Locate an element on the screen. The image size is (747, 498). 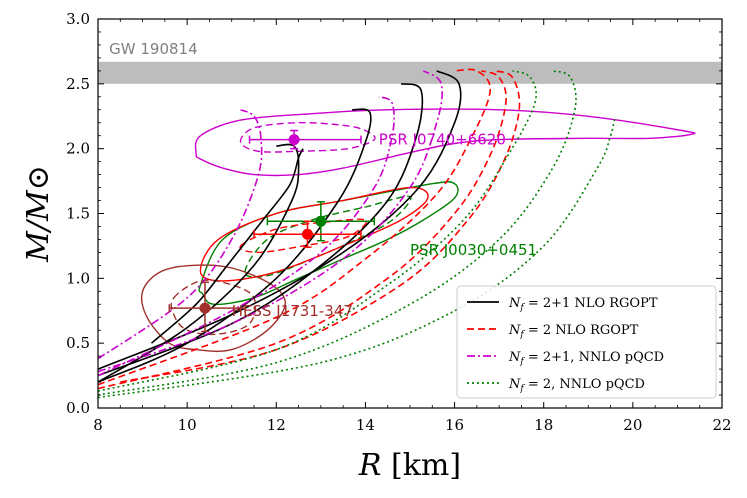
contour-psr_j0740_outer is located at coordinates (445, 142).